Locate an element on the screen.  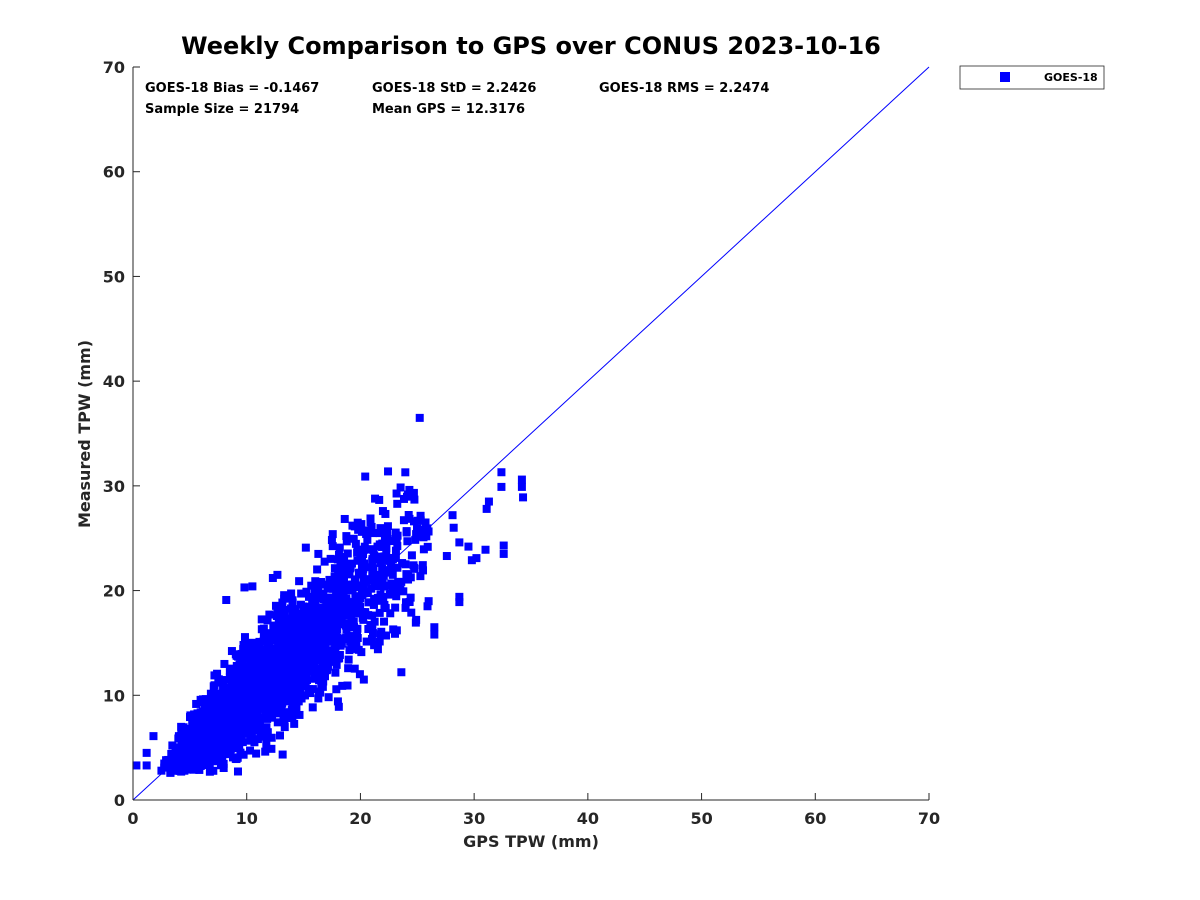
legend-box is located at coordinates (1032, 77).